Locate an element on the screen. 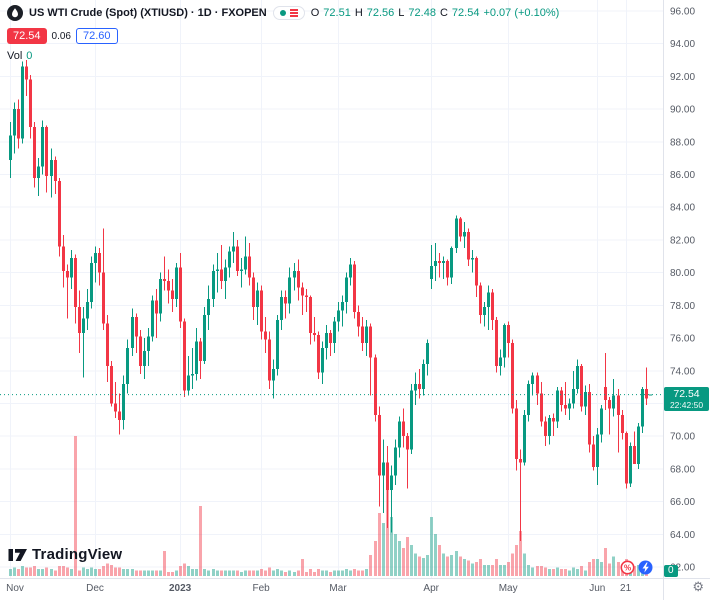 Image resolution: width=710 pixels, height=600 pixels. svg-text: Feb is located at coordinates (261, 588).